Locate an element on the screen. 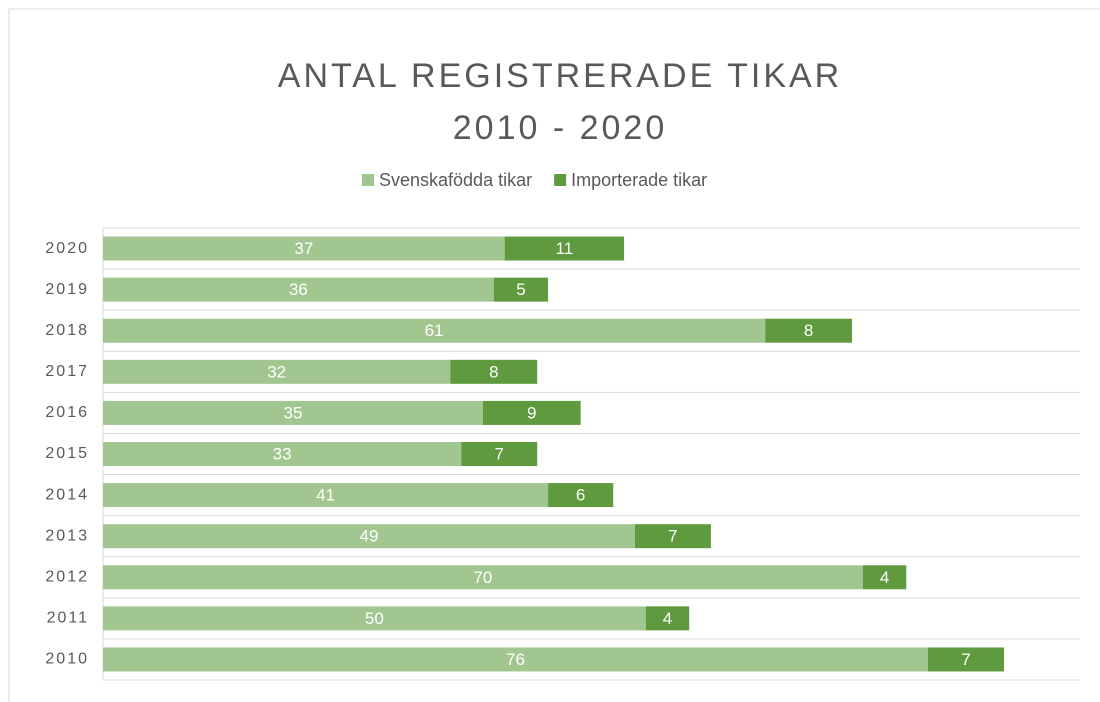  data-label: 35 is located at coordinates (293, 412).